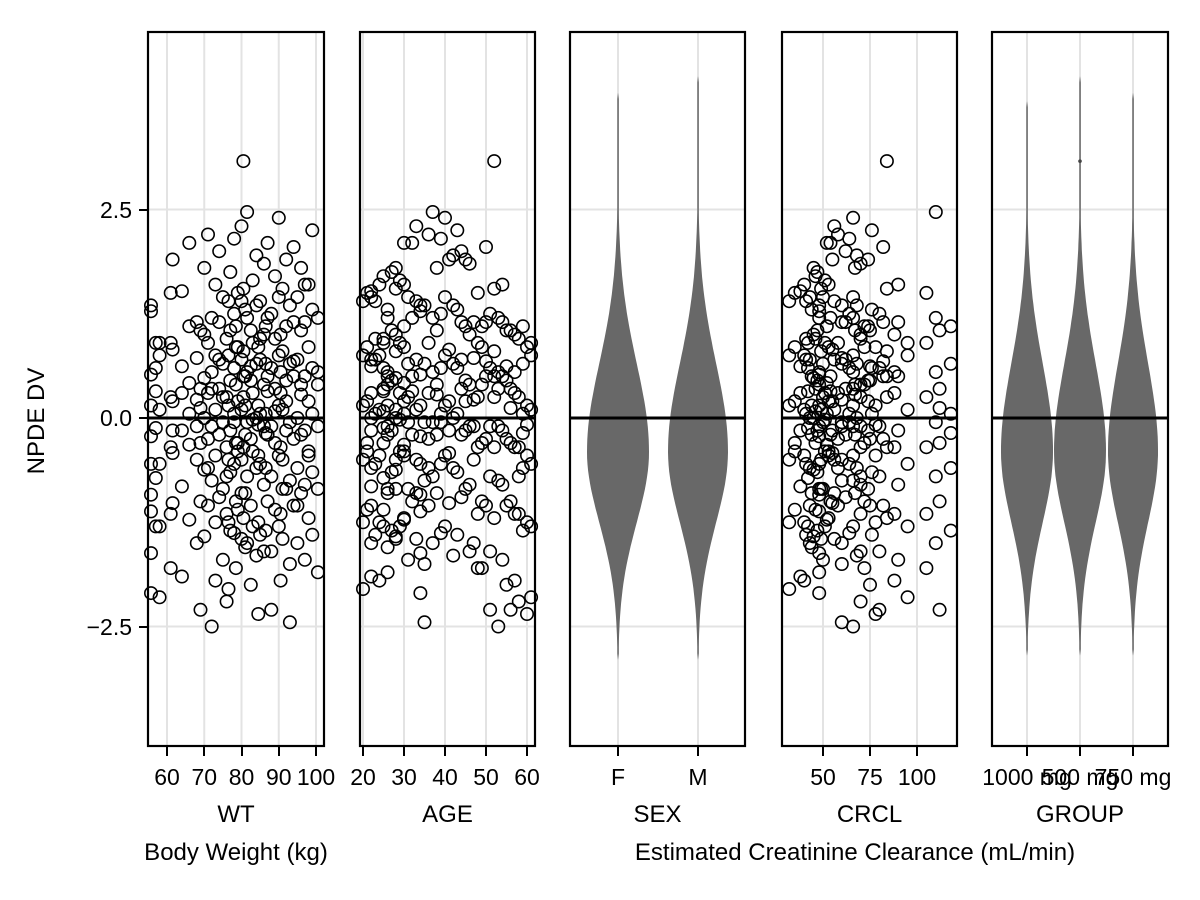 Image resolution: width=1200 pixels, height=900 pixels. What do you see at coordinates (1080, 814) in the screenshot?
I see `x-axis-title-group: GROUP` at bounding box center [1080, 814].